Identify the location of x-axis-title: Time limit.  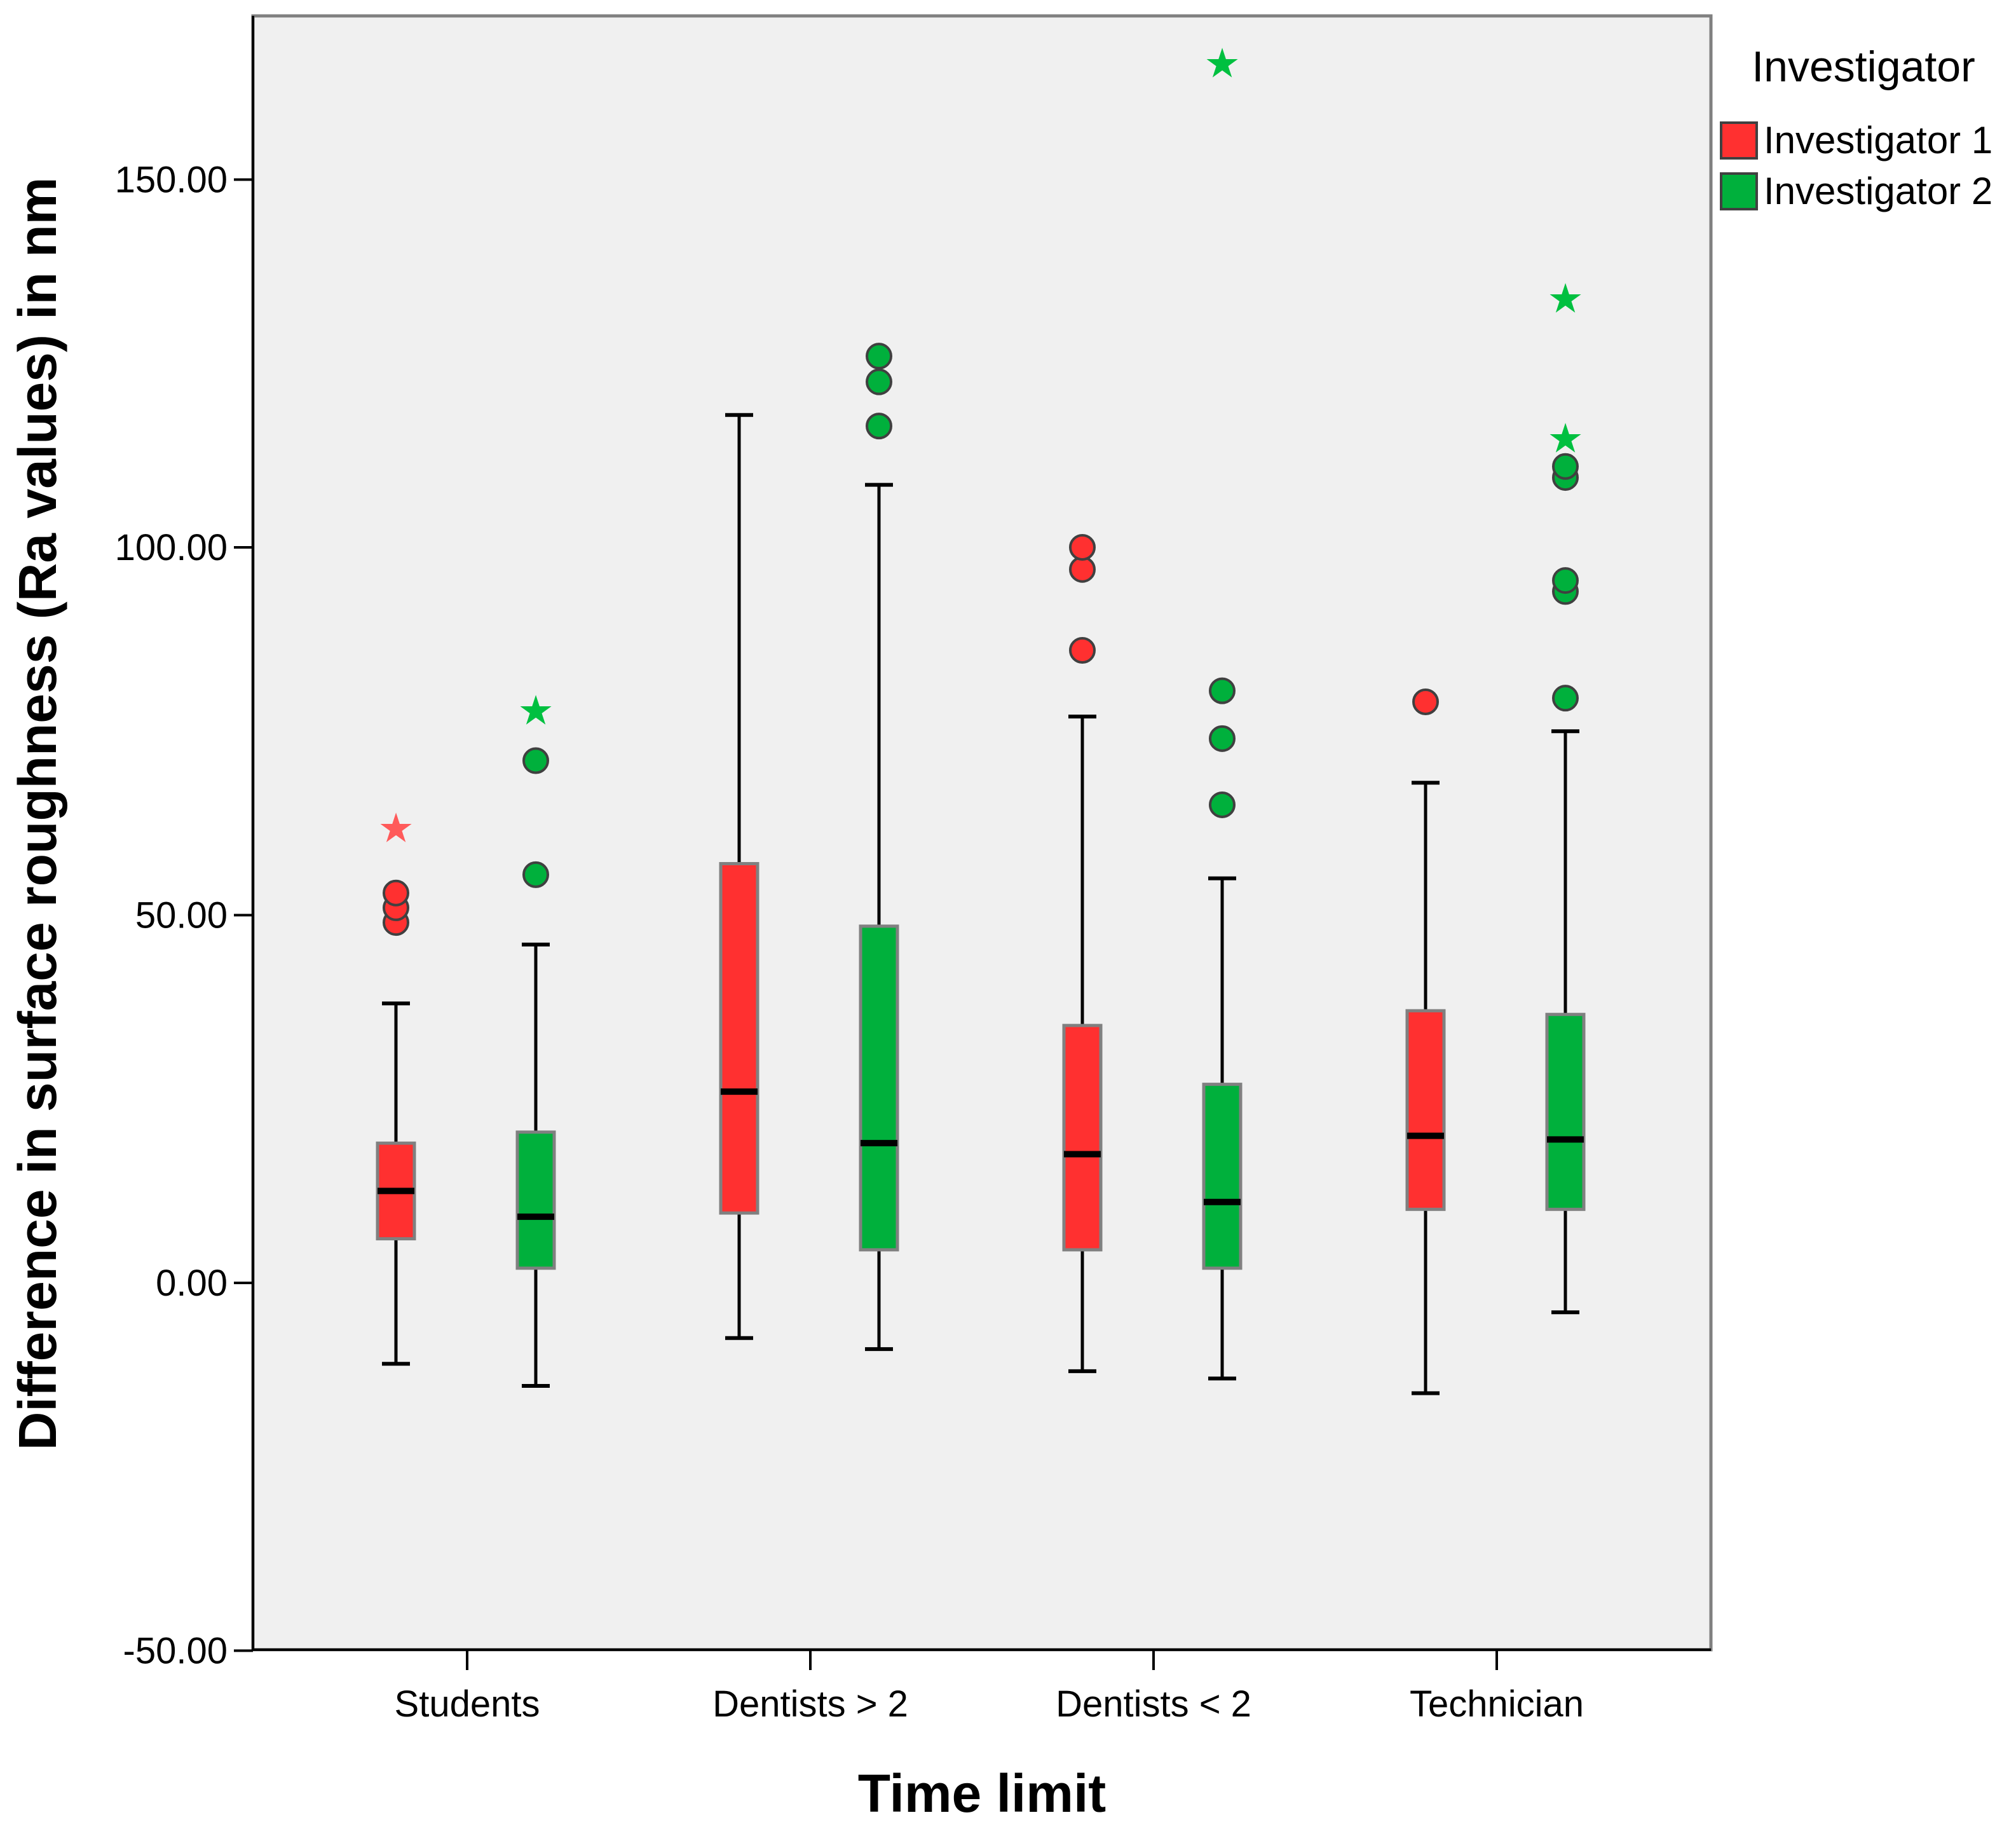
(982, 1793).